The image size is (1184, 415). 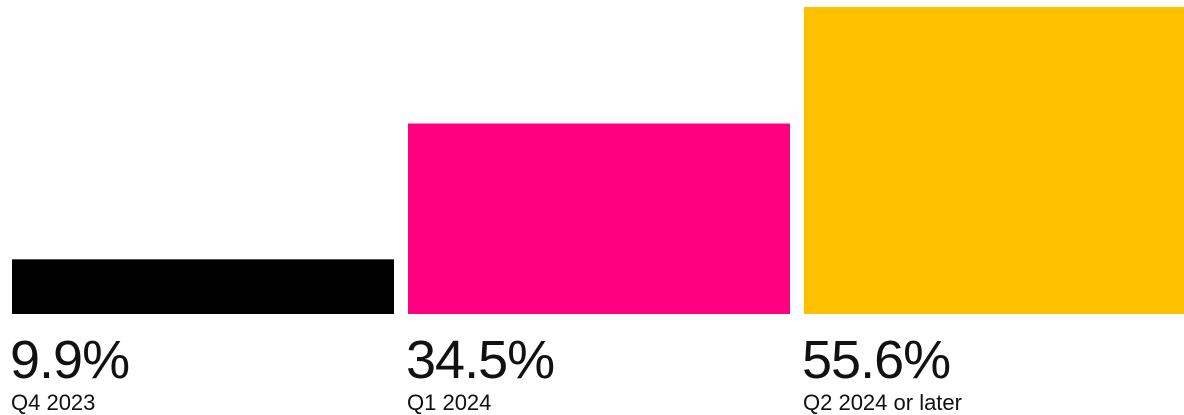 What do you see at coordinates (449, 402) in the screenshot?
I see `category-label-2: Q1 2024` at bounding box center [449, 402].